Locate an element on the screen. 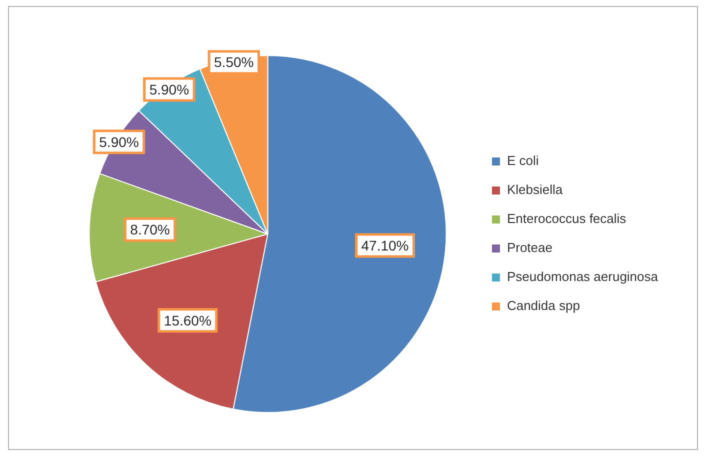 The width and height of the screenshot is (708, 458). legend-label: E coli is located at coordinates (522, 160).